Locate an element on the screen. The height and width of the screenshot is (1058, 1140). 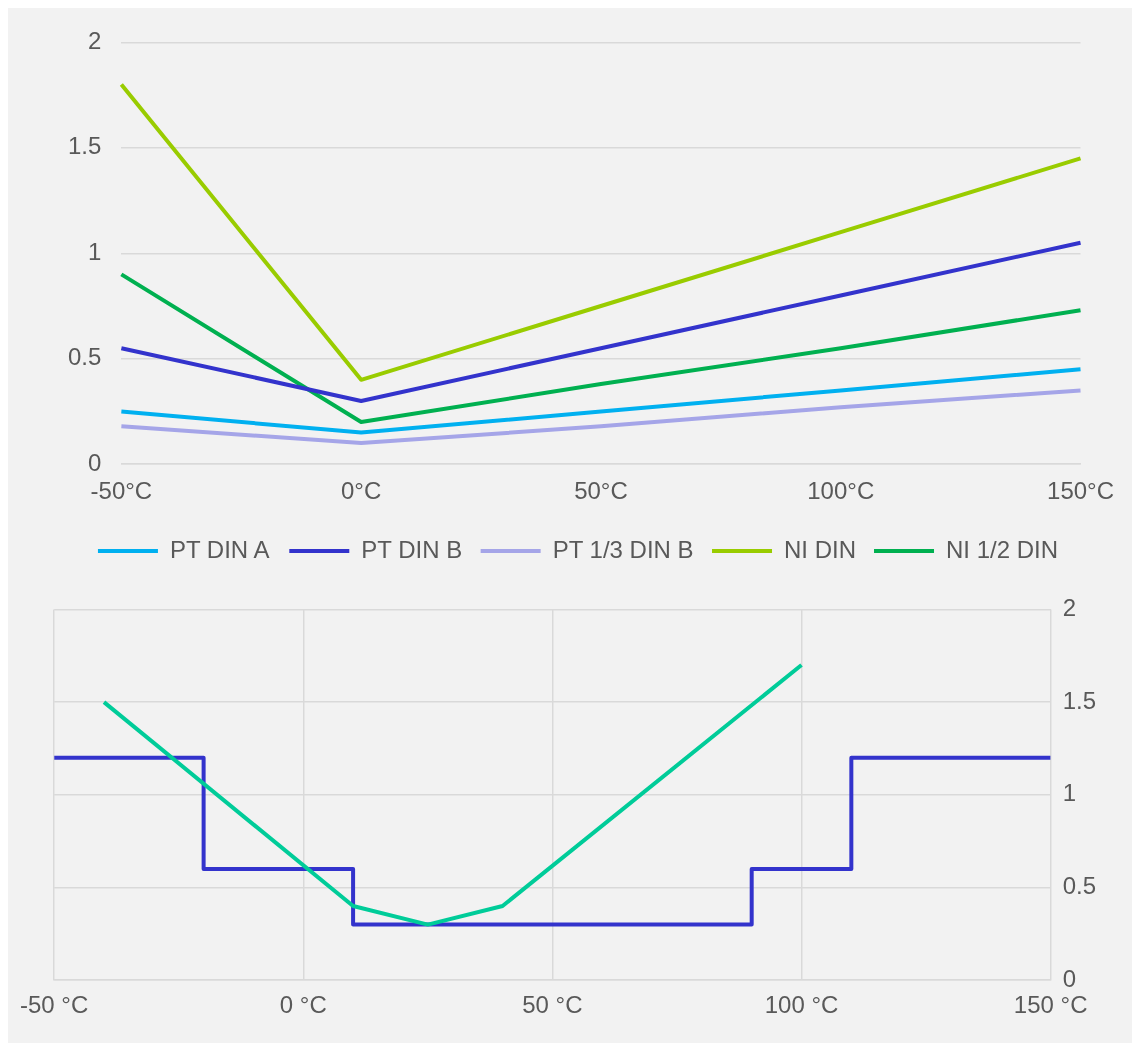
y-tick-label: 0 is located at coordinates (95, 462).